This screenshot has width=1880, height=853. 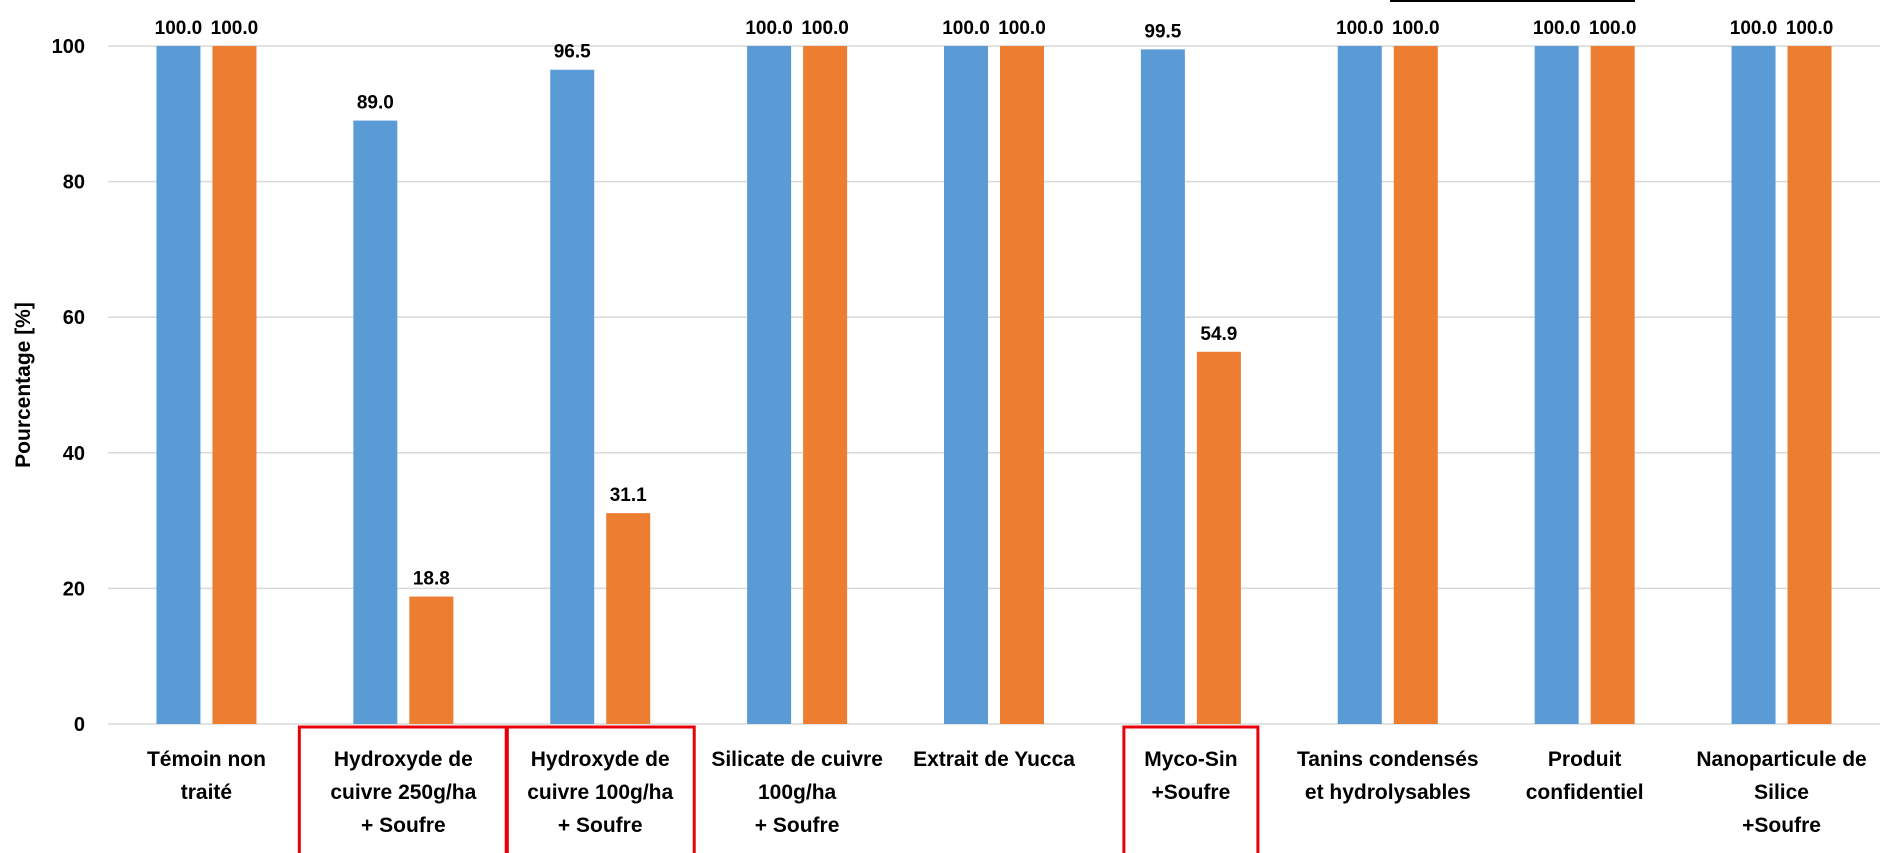 What do you see at coordinates (431, 579) in the screenshot?
I see `data-label: 18.8` at bounding box center [431, 579].